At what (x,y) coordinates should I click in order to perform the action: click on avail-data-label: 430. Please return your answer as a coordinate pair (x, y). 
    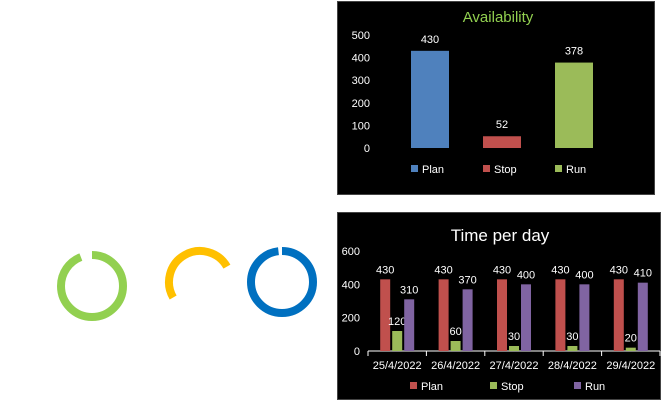
    Looking at the image, I should click on (430, 40).